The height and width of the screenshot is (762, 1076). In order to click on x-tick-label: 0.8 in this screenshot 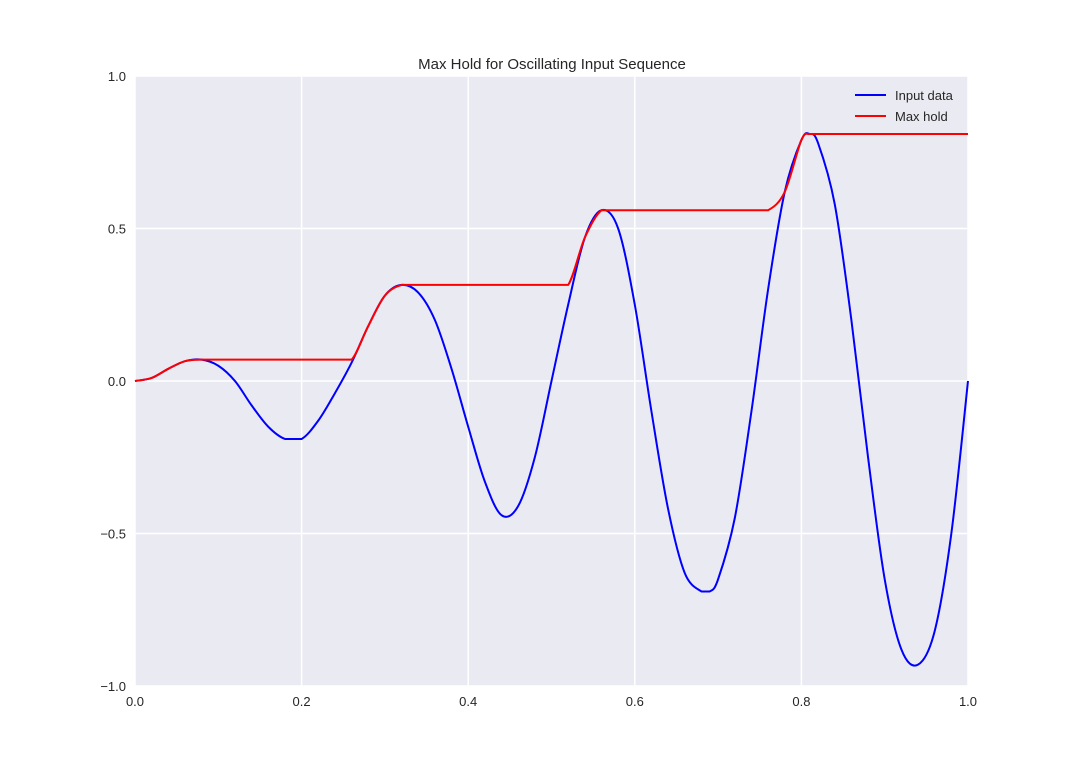, I will do `click(801, 701)`.